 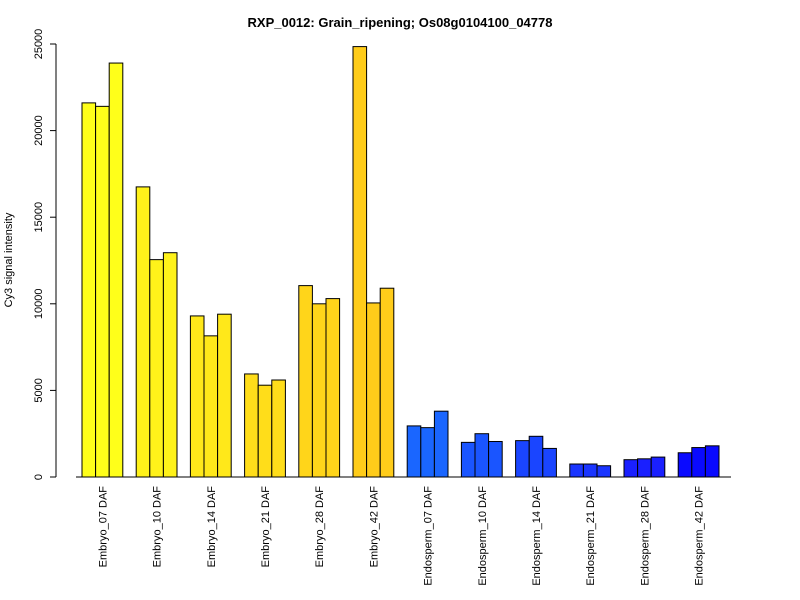 I want to click on category-label: Endosperm_42 DAF, so click(x=700, y=536).